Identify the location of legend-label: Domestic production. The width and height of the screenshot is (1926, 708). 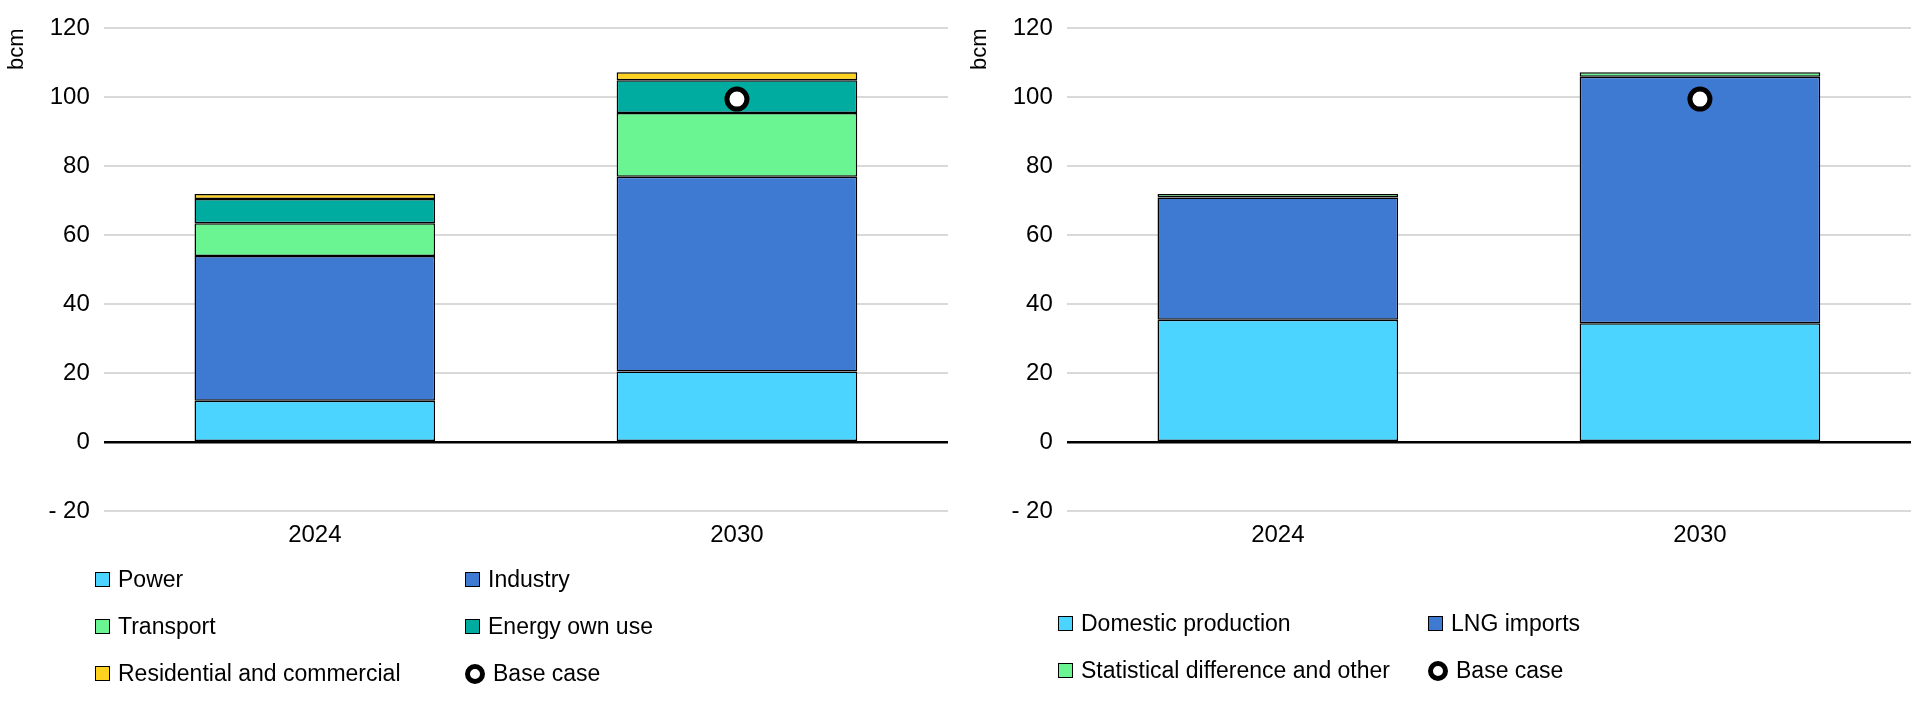
(1186, 623).